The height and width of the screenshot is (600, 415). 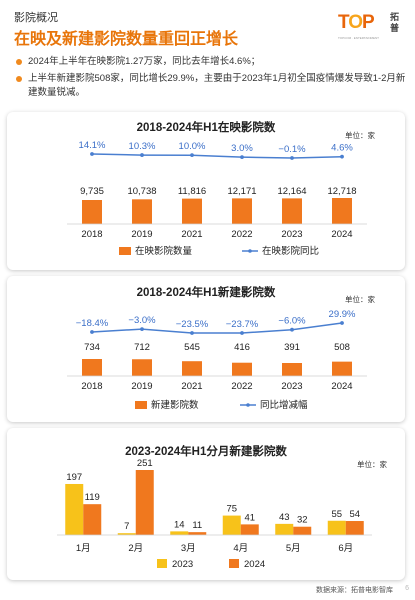 I want to click on legend-label: 2023, so click(x=182, y=564).